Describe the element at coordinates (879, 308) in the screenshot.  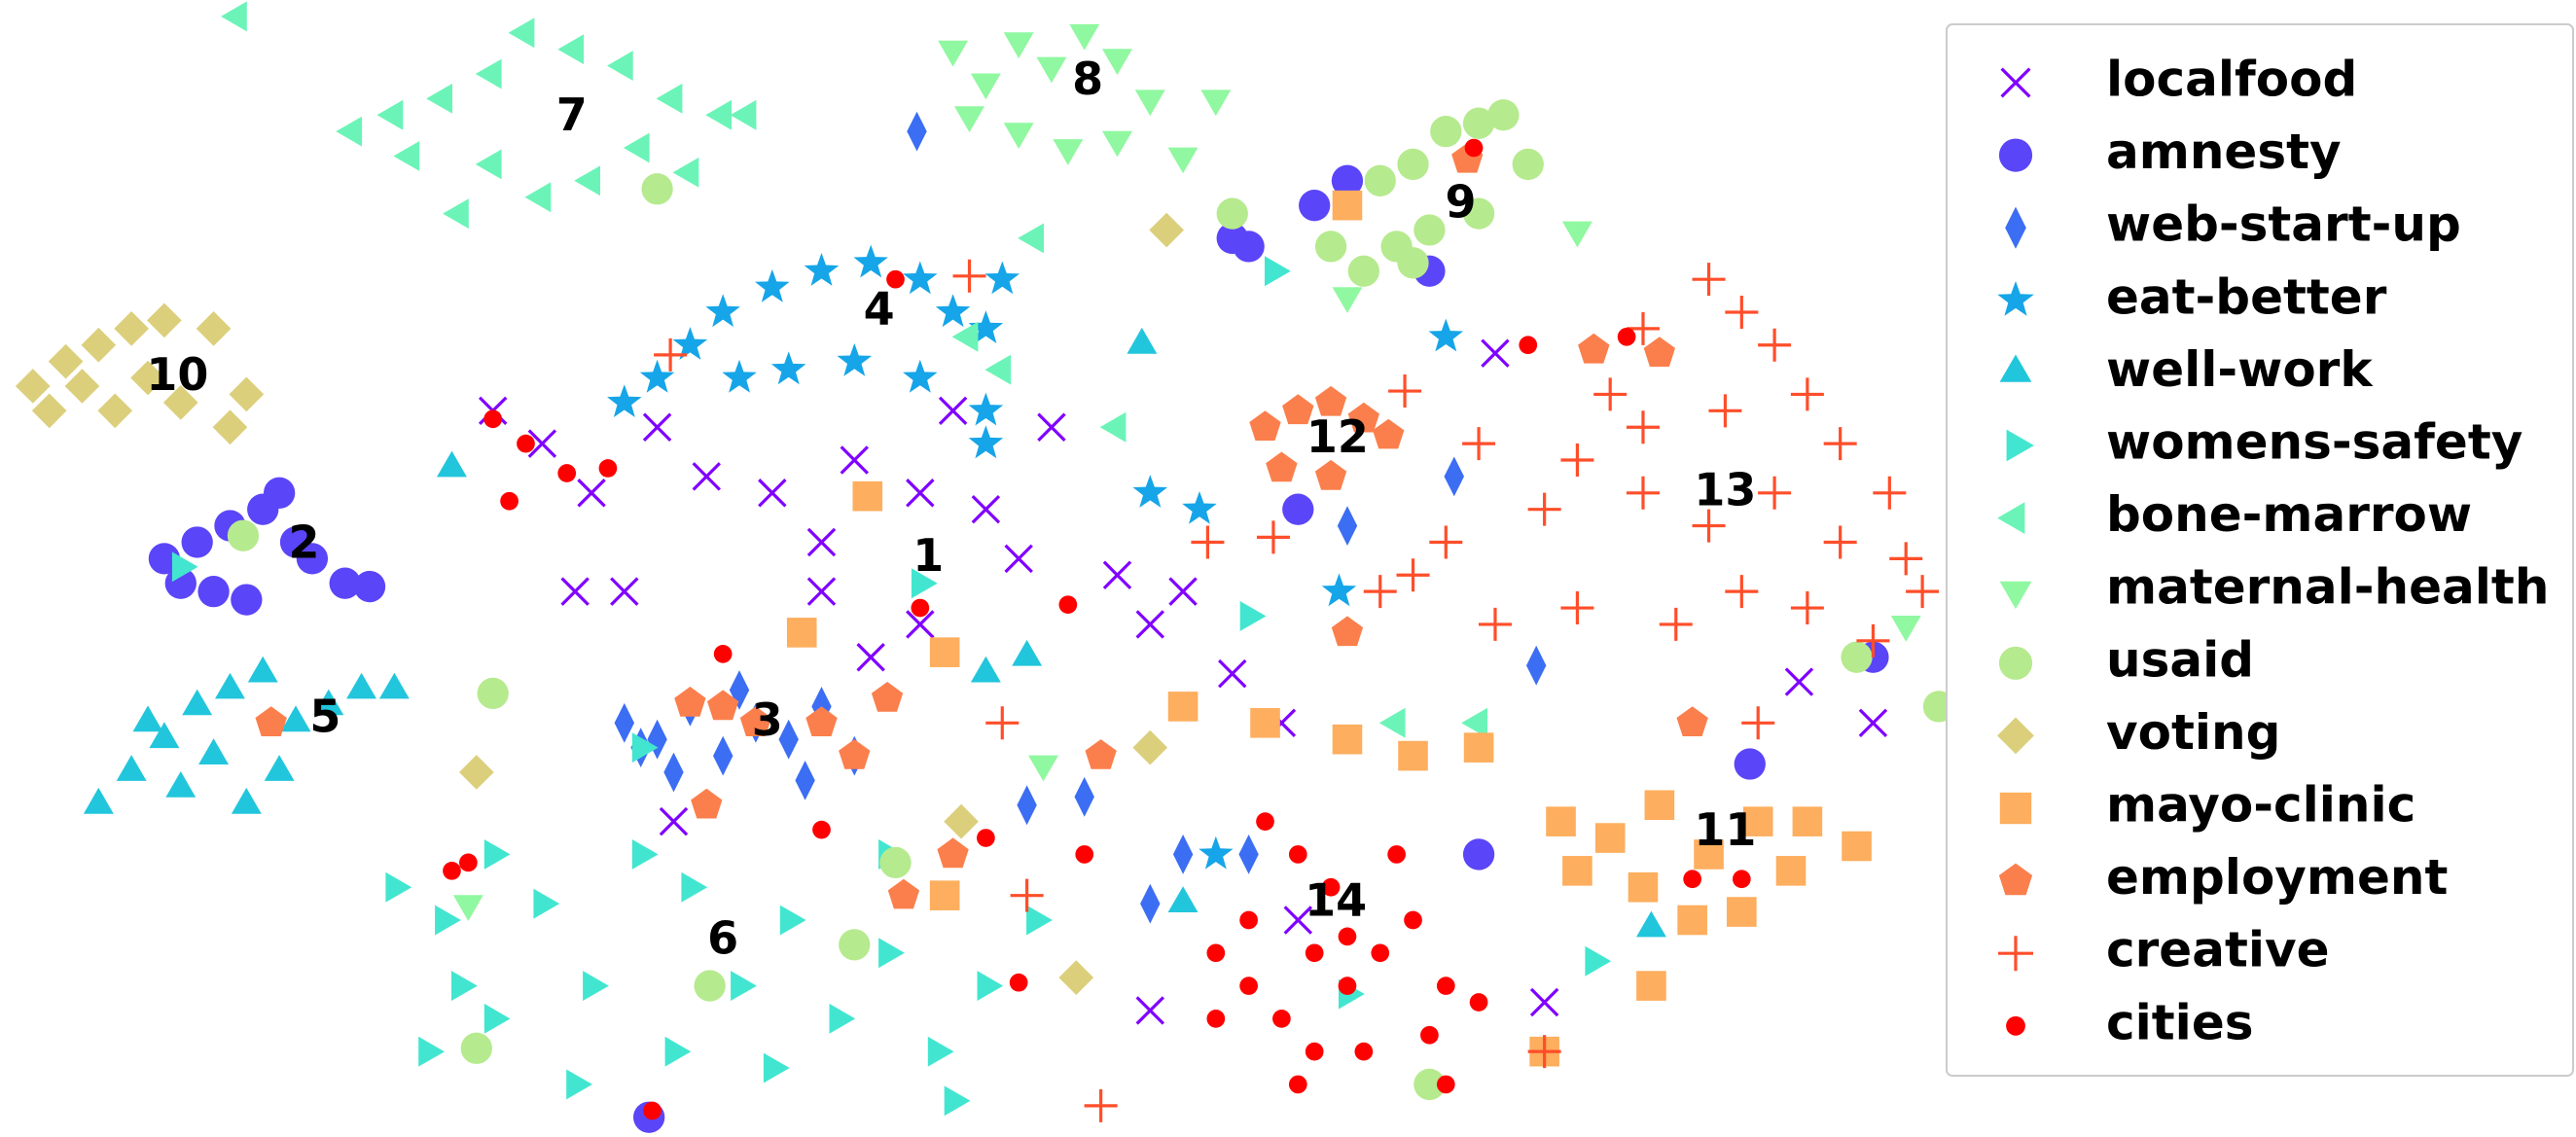
I see `cluster-label: 4` at that location.